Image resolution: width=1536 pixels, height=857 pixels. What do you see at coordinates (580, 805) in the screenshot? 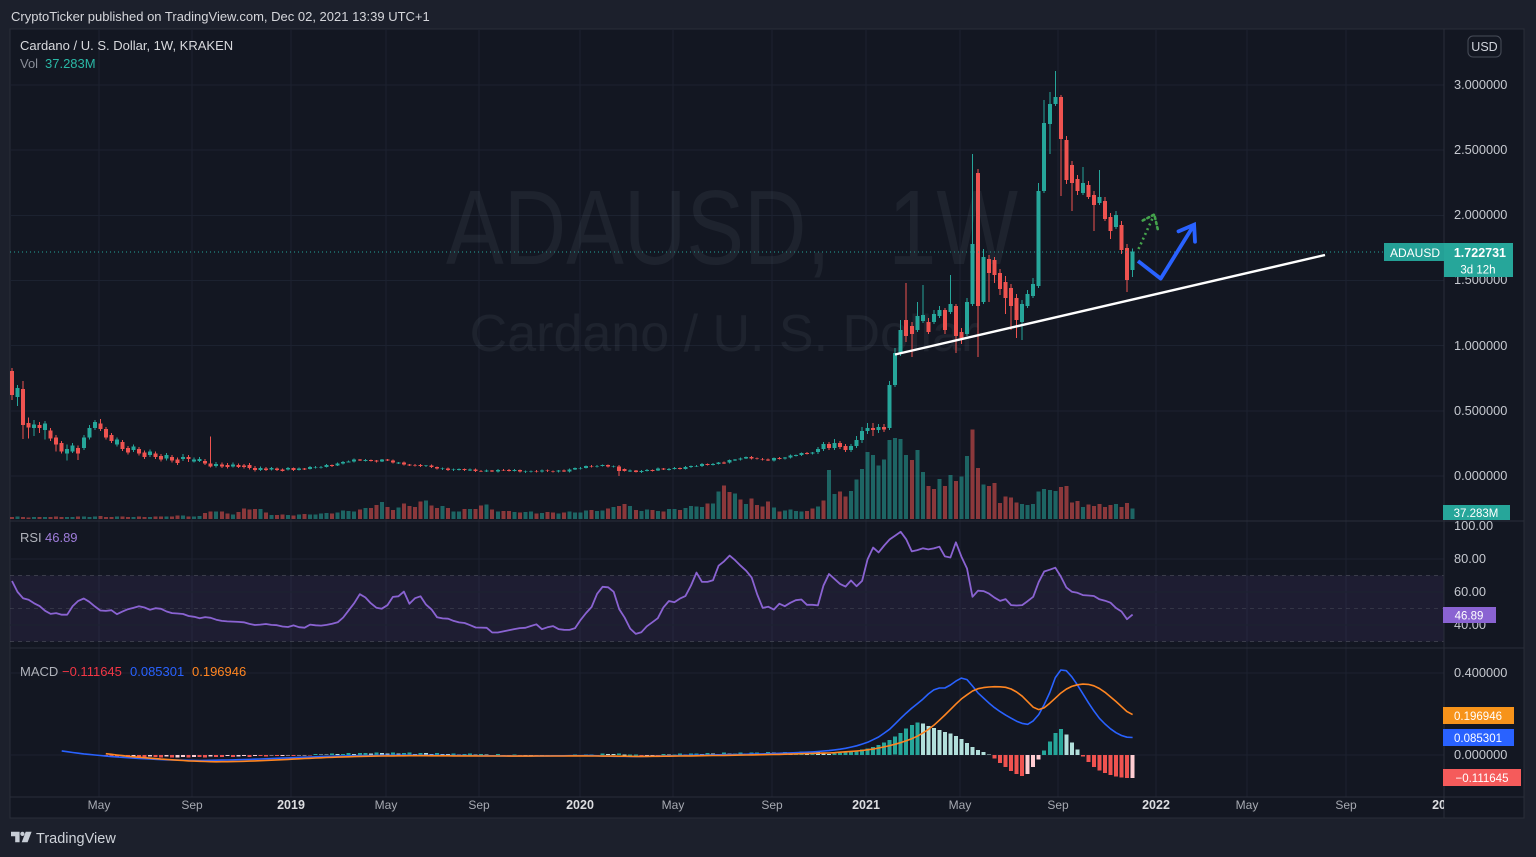
I see `svg-text: 2020` at bounding box center [580, 805].